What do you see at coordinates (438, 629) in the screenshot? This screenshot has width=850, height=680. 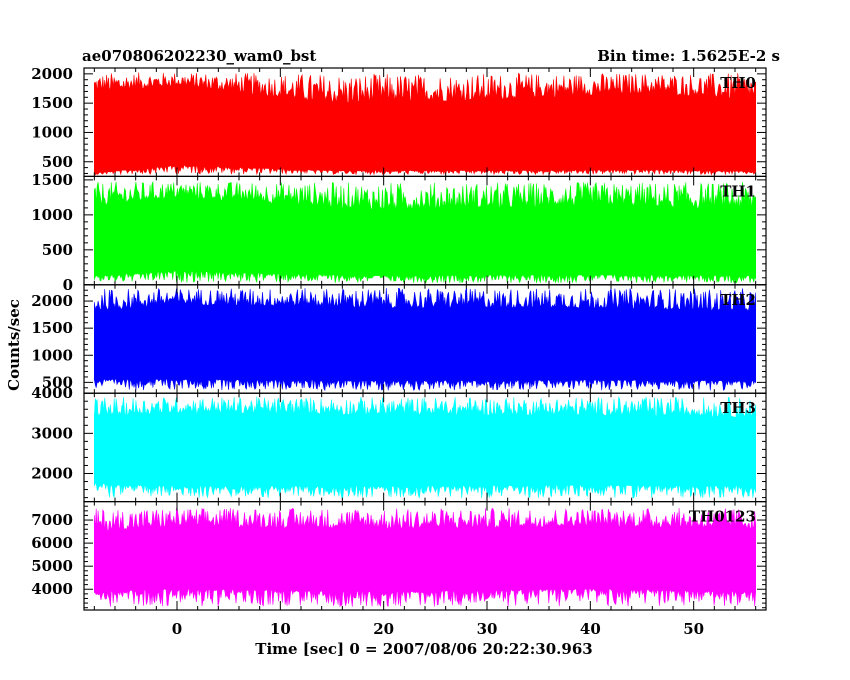 I see `x-axis: 0 10 20 30 40 50` at bounding box center [438, 629].